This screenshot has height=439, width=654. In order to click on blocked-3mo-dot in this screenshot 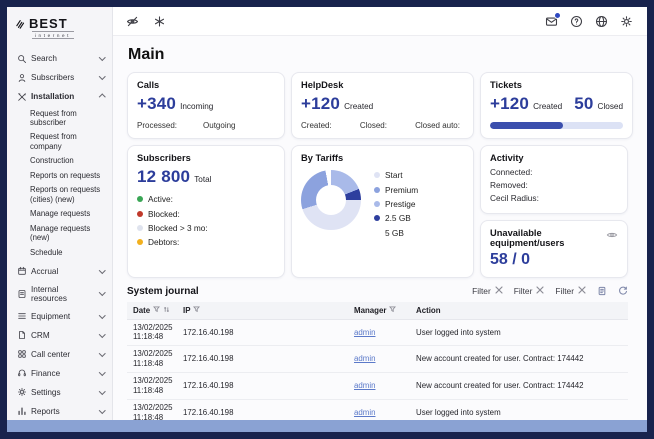, I will do `click(140, 227)`.